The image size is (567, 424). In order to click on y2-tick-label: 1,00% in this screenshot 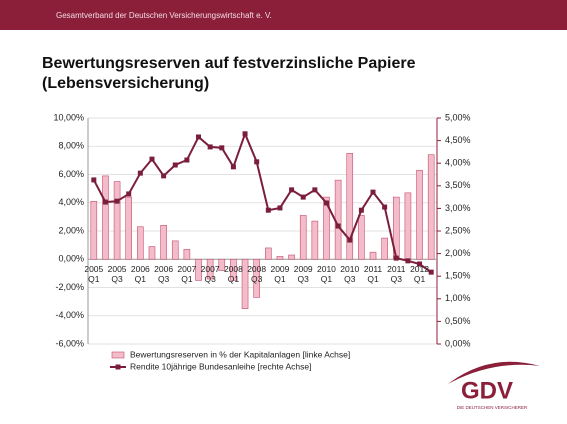, I will do `click(458, 298)`.